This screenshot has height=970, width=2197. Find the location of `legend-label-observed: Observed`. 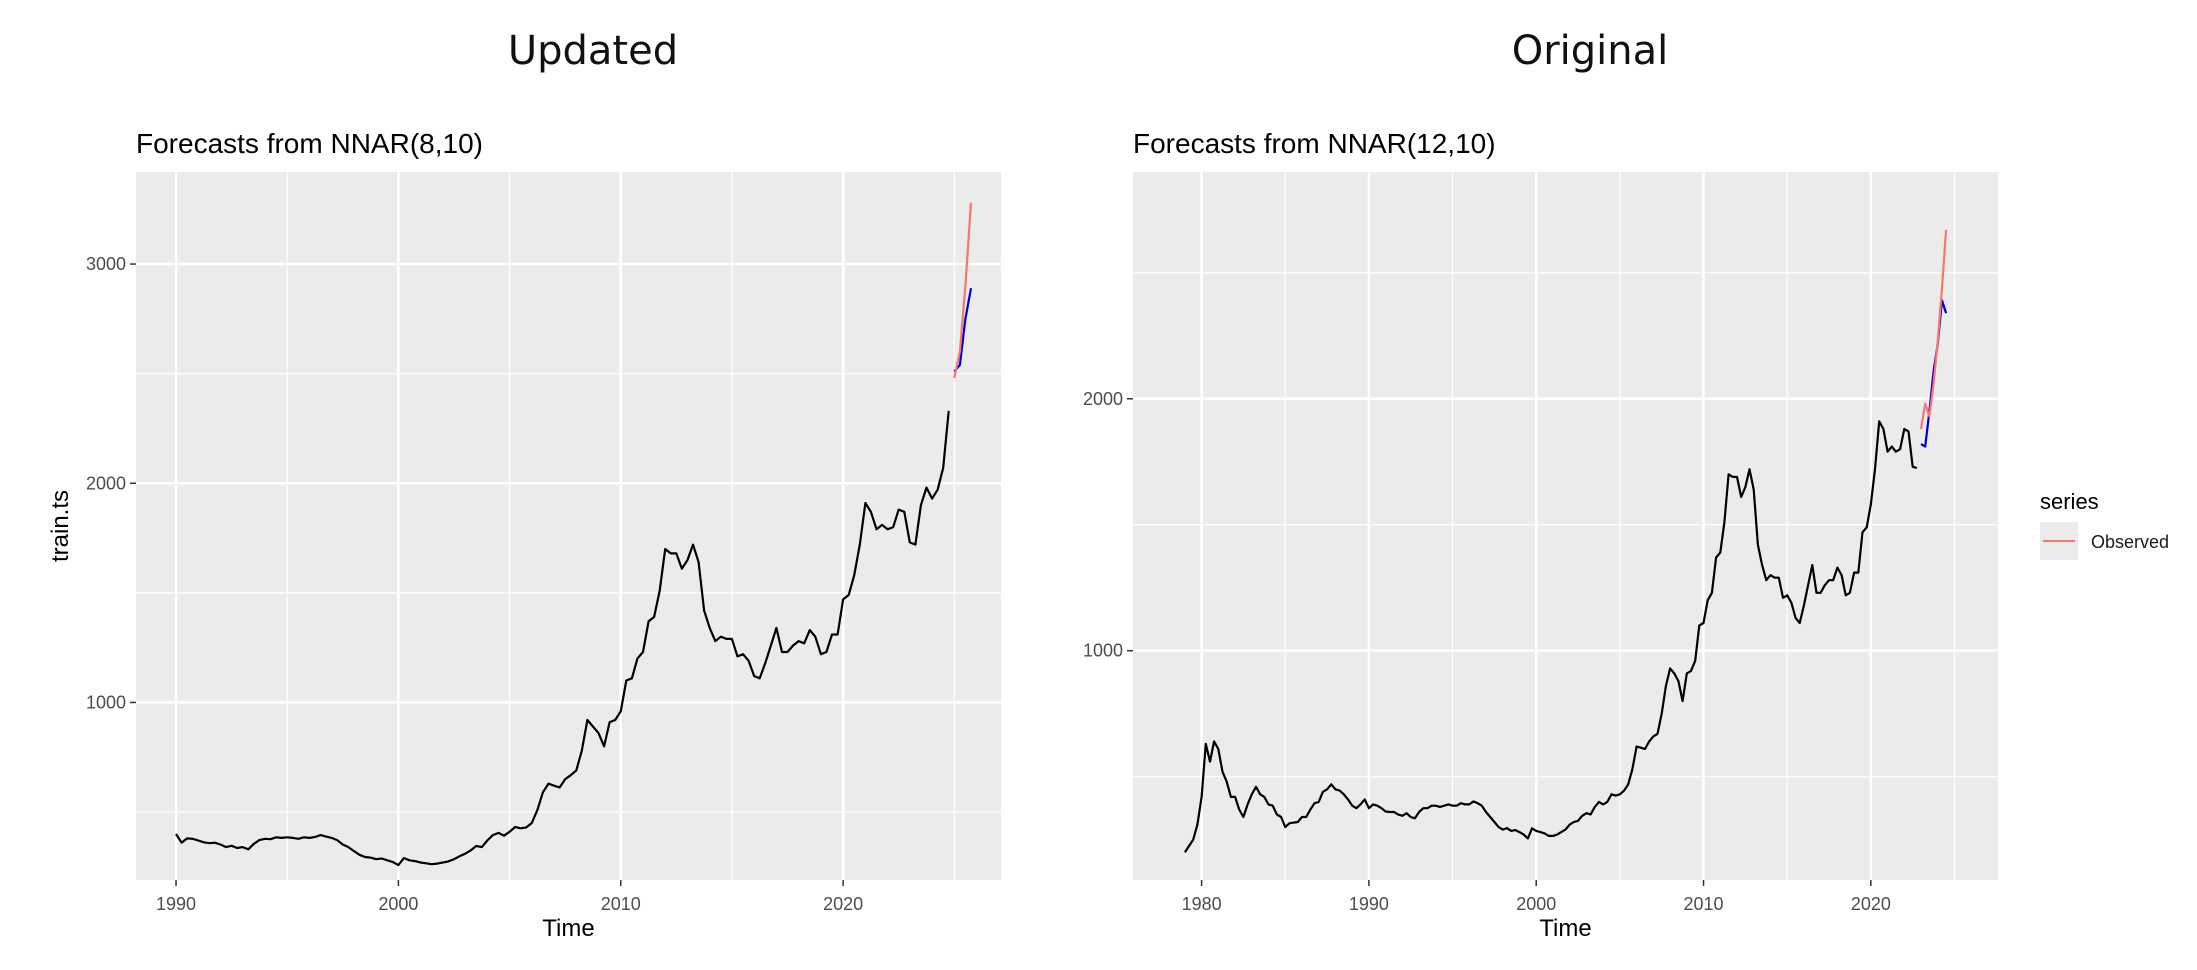

legend-label-observed: Observed is located at coordinates (2130, 542).